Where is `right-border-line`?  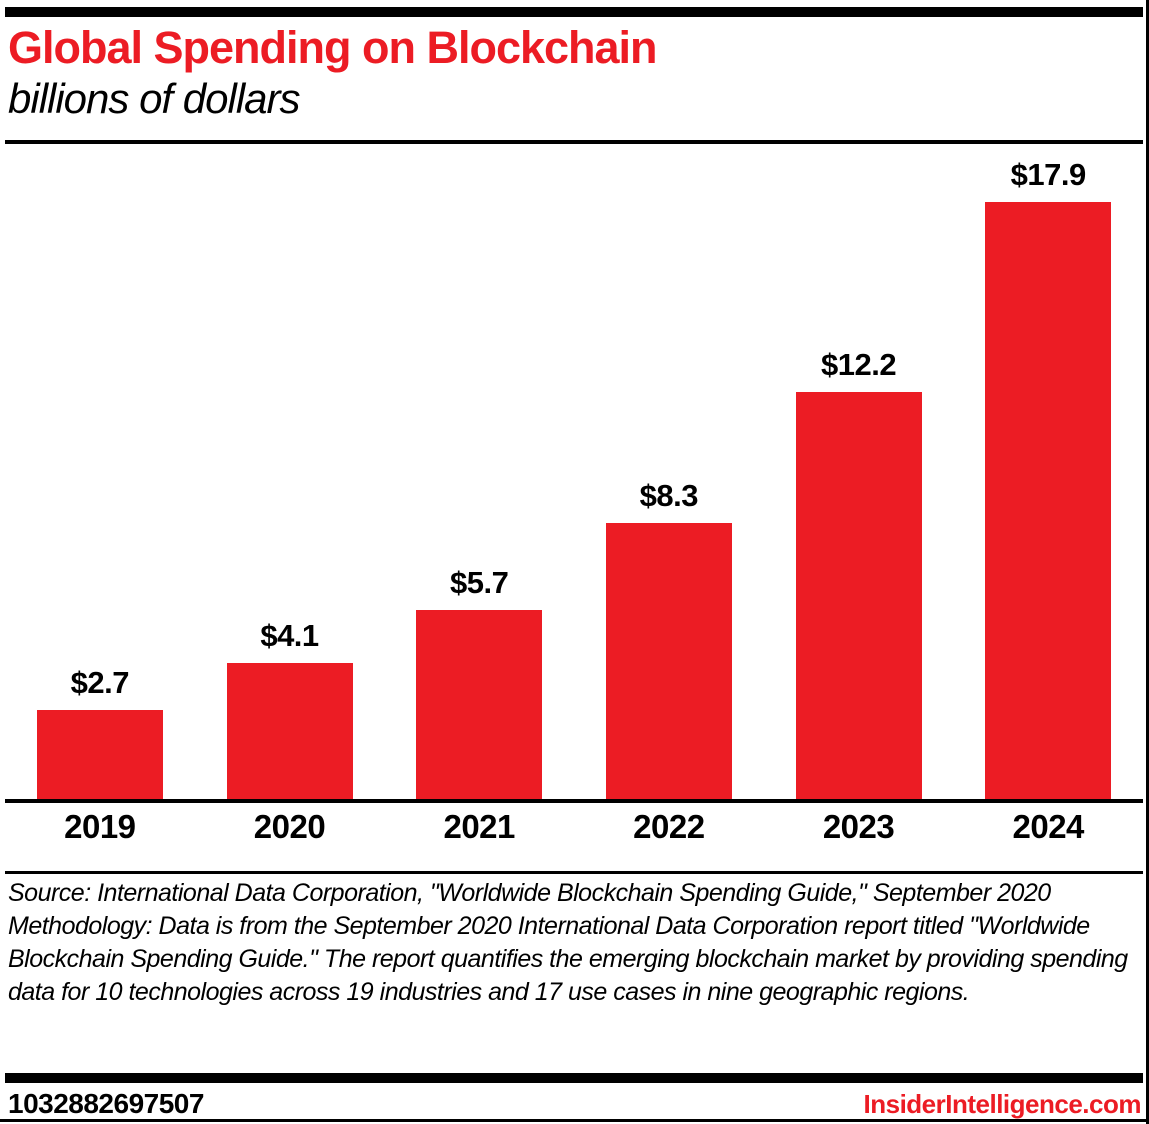 right-border-line is located at coordinates (1147, 562).